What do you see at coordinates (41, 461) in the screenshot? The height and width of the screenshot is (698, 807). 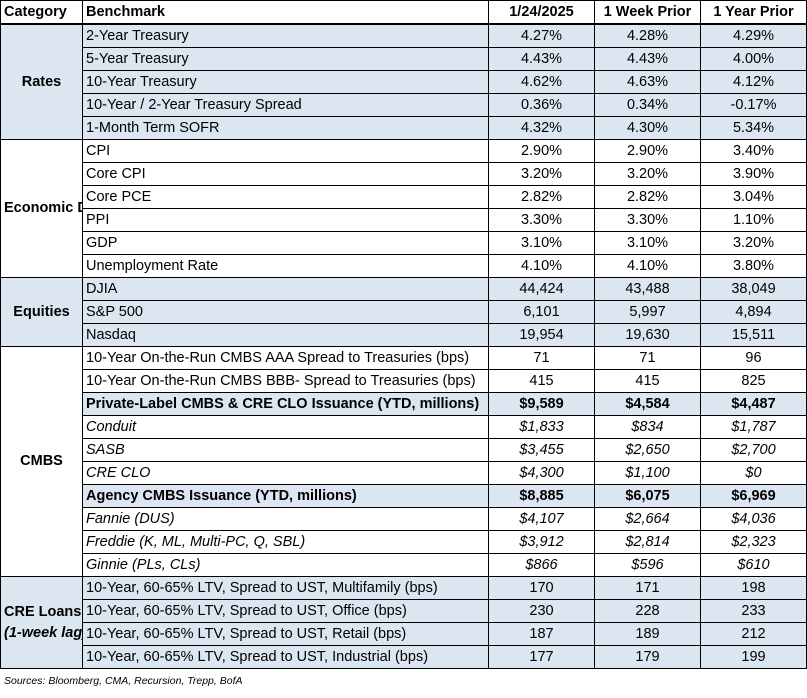 I see `category-cmbs: CMBS` at bounding box center [41, 461].